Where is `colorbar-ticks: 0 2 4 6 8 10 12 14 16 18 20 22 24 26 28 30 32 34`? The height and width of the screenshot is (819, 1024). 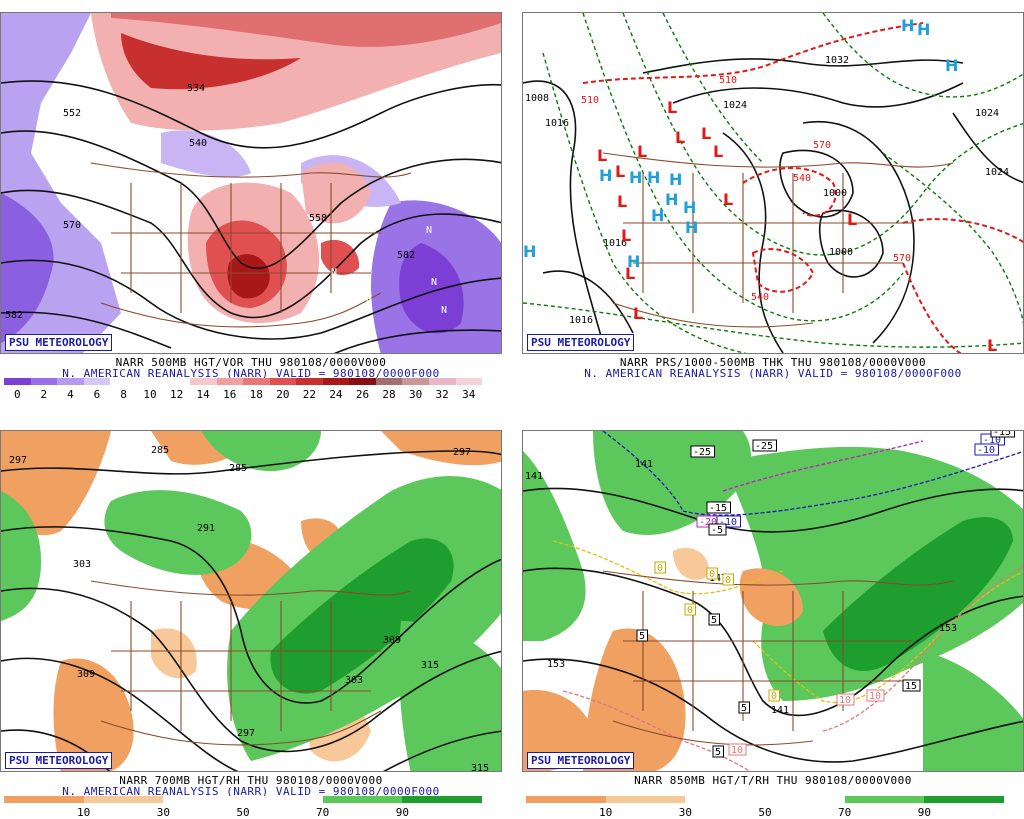 colorbar-ticks: 0 2 4 6 8 10 12 14 16 18 20 22 24 26 28 30 32 34 is located at coordinates (243, 394).